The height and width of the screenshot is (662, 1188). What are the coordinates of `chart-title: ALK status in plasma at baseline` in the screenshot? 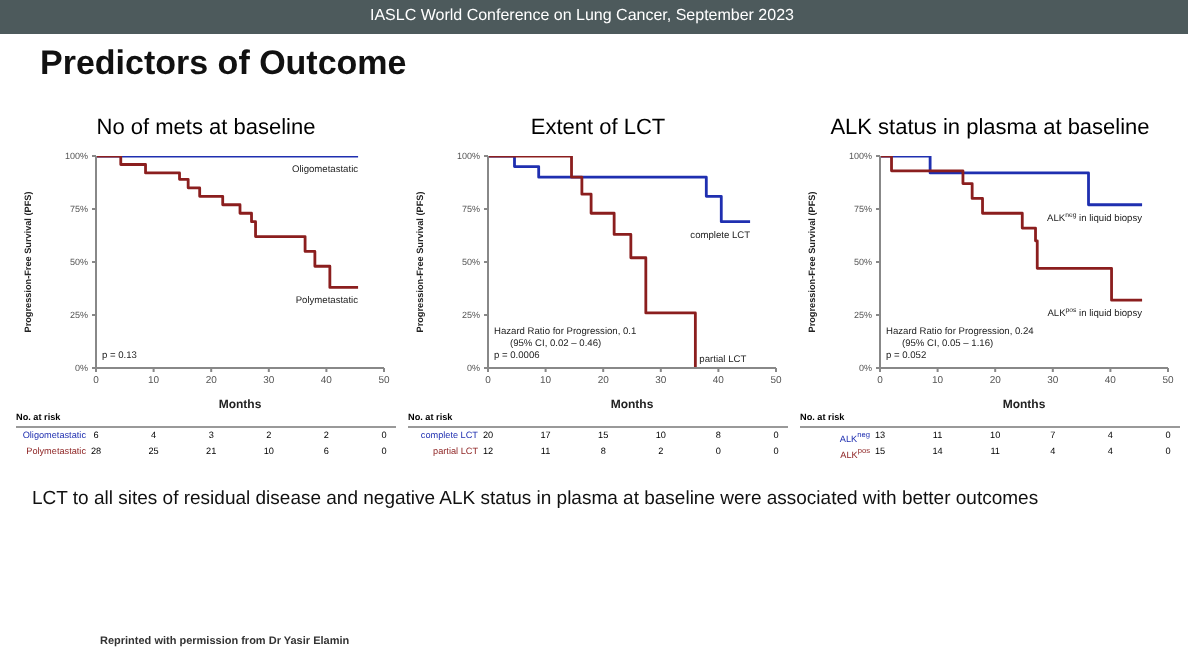 It's located at (990, 130).